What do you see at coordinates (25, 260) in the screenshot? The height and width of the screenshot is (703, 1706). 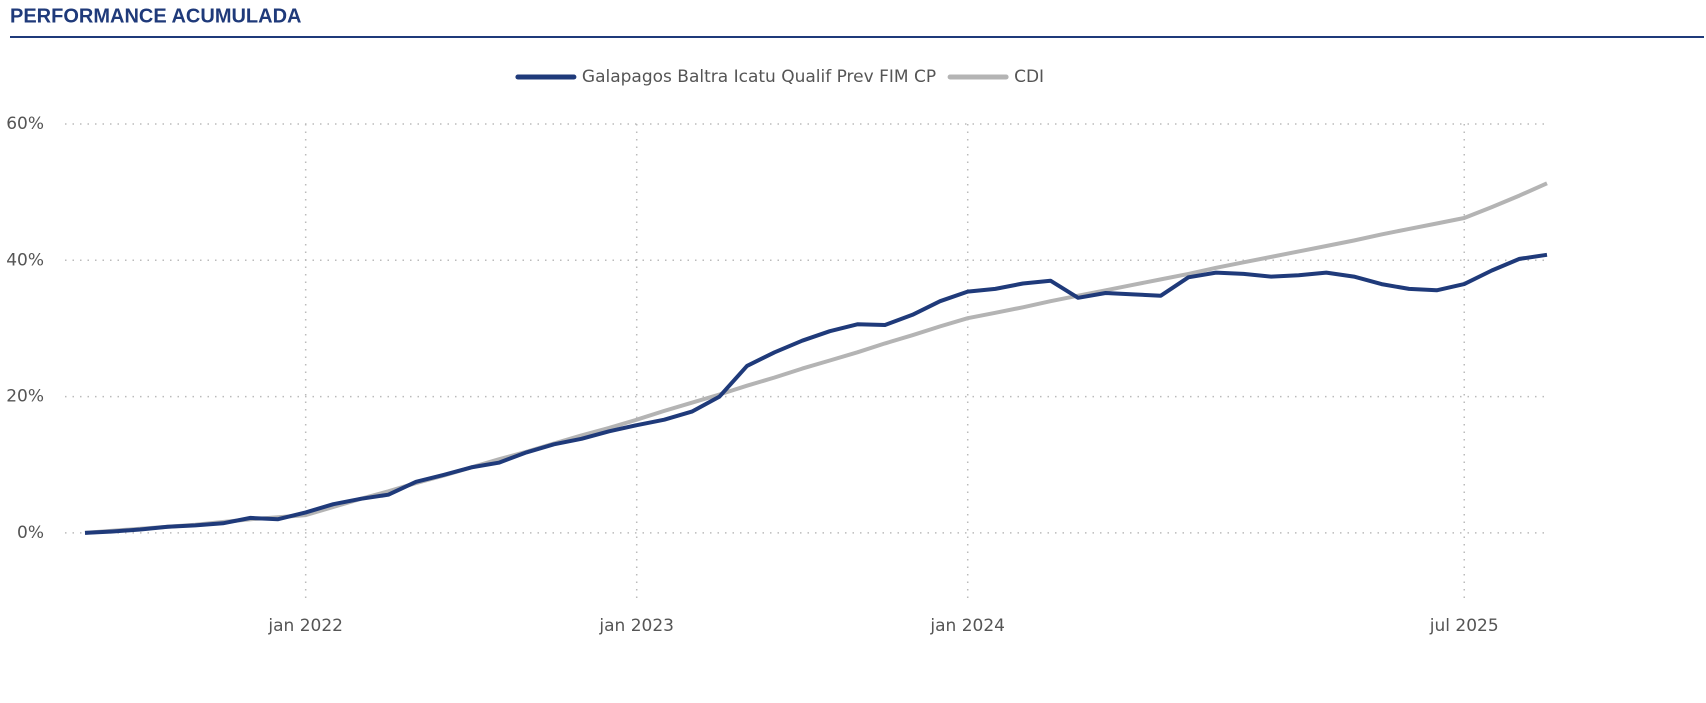 I see `y-tick-label: 40%` at bounding box center [25, 260].